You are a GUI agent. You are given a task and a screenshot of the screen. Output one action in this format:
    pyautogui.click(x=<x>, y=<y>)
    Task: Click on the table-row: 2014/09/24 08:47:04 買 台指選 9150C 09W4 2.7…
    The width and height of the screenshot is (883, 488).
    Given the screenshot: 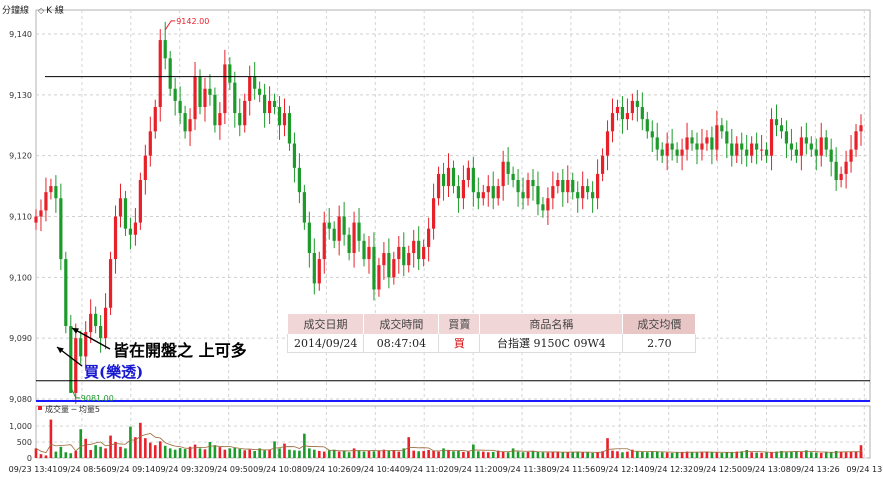 What is the action you would take?
    pyautogui.click(x=491, y=343)
    